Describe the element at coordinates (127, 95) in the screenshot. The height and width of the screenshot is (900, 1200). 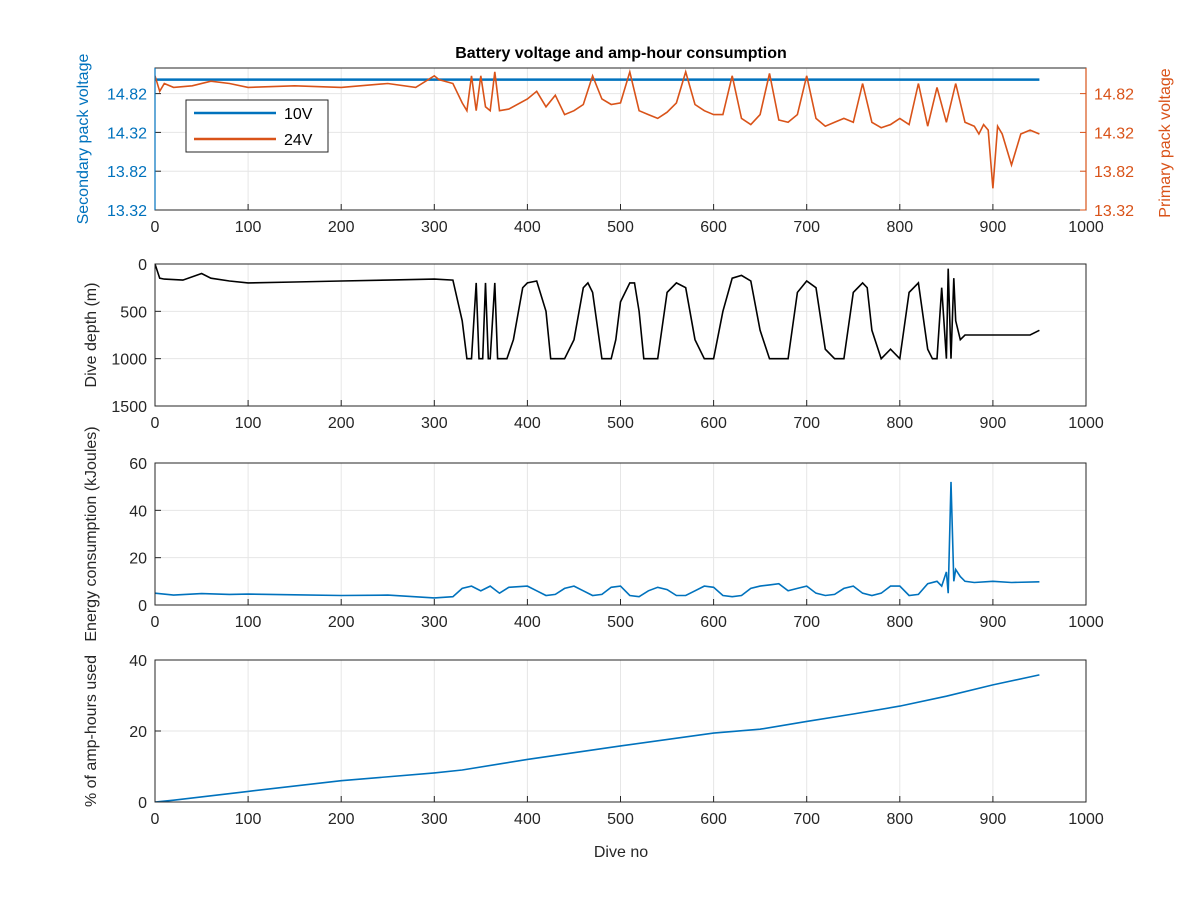
I see `y-tick-label: 14.82` at that location.